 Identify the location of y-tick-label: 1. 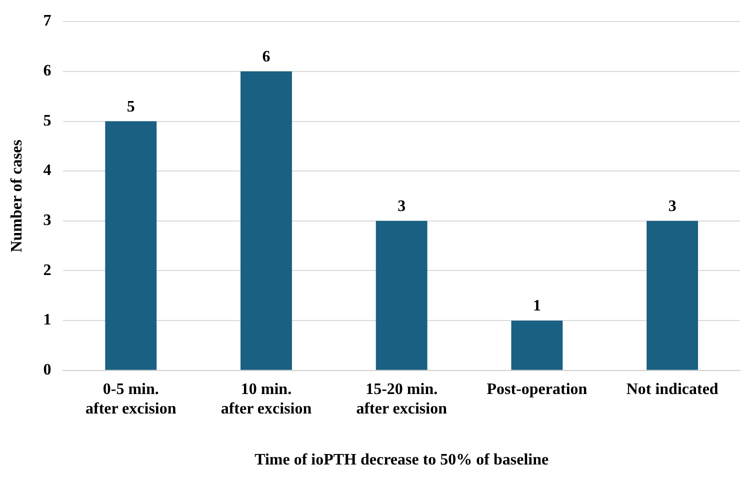
(47, 320).